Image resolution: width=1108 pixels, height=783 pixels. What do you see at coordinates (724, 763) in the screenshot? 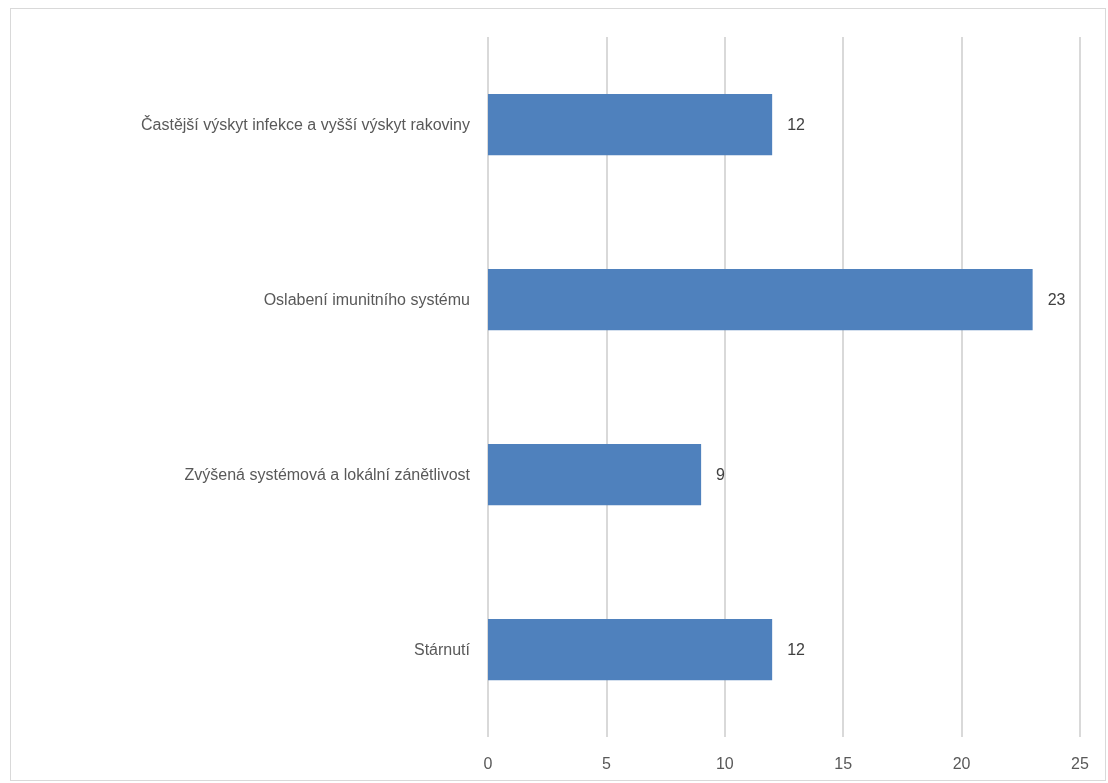
I see `x-tick-label: 10` at bounding box center [724, 763].